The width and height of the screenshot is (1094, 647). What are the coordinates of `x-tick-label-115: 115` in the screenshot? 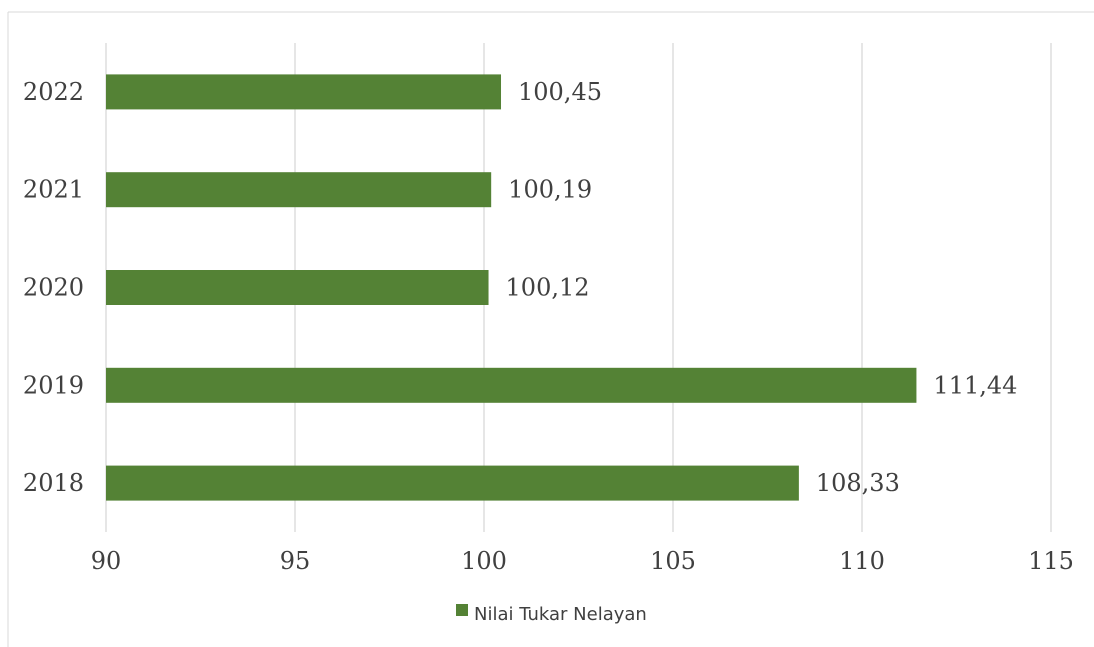 It's located at (1051, 561).